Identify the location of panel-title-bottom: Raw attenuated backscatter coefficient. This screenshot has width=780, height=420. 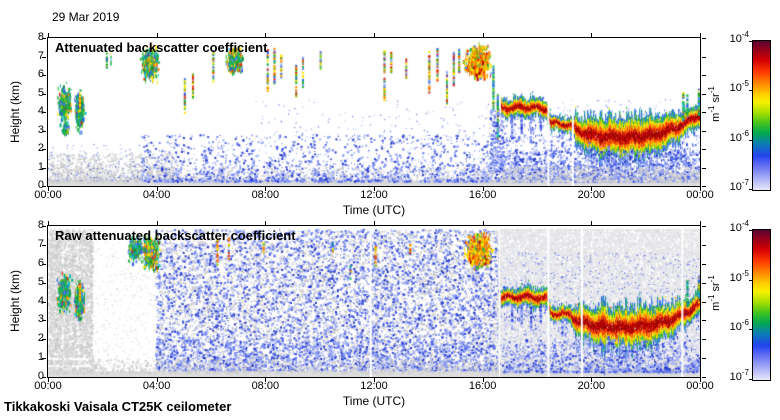
(175, 235).